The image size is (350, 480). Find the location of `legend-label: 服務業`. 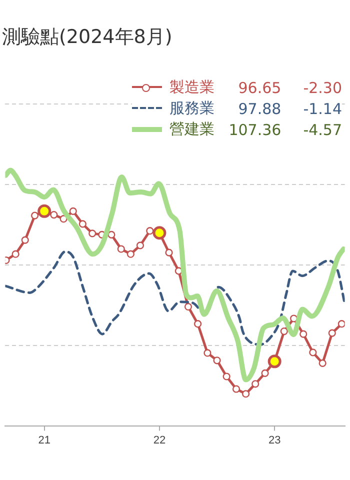

legend-label: 服務業 is located at coordinates (192, 108).